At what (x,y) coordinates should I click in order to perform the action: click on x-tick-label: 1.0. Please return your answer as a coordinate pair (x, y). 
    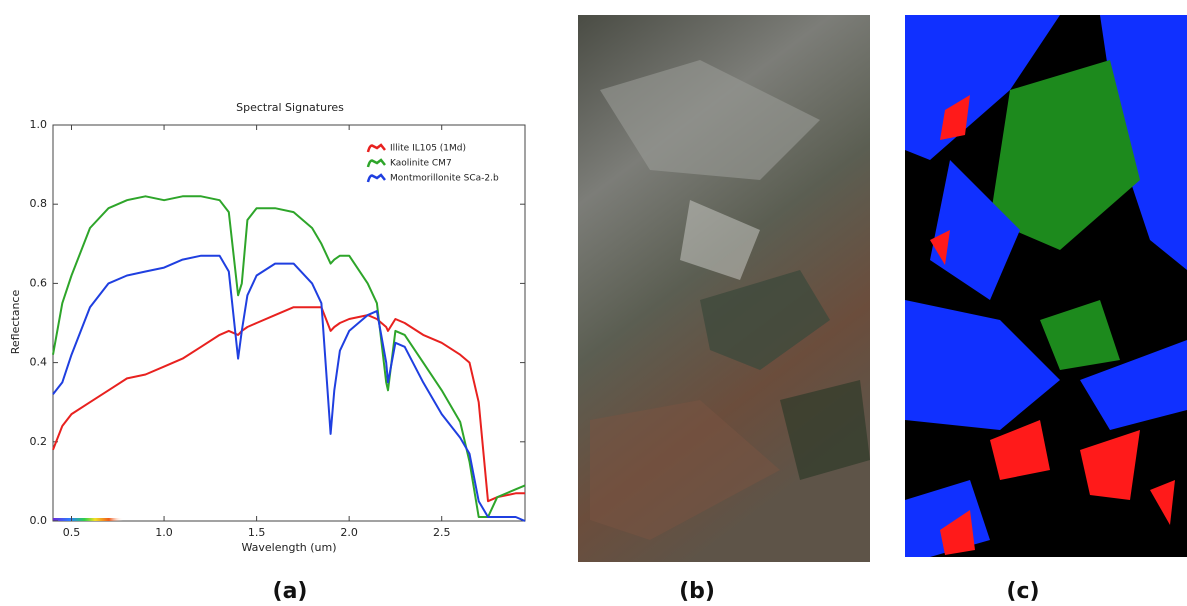
    Looking at the image, I should click on (164, 532).